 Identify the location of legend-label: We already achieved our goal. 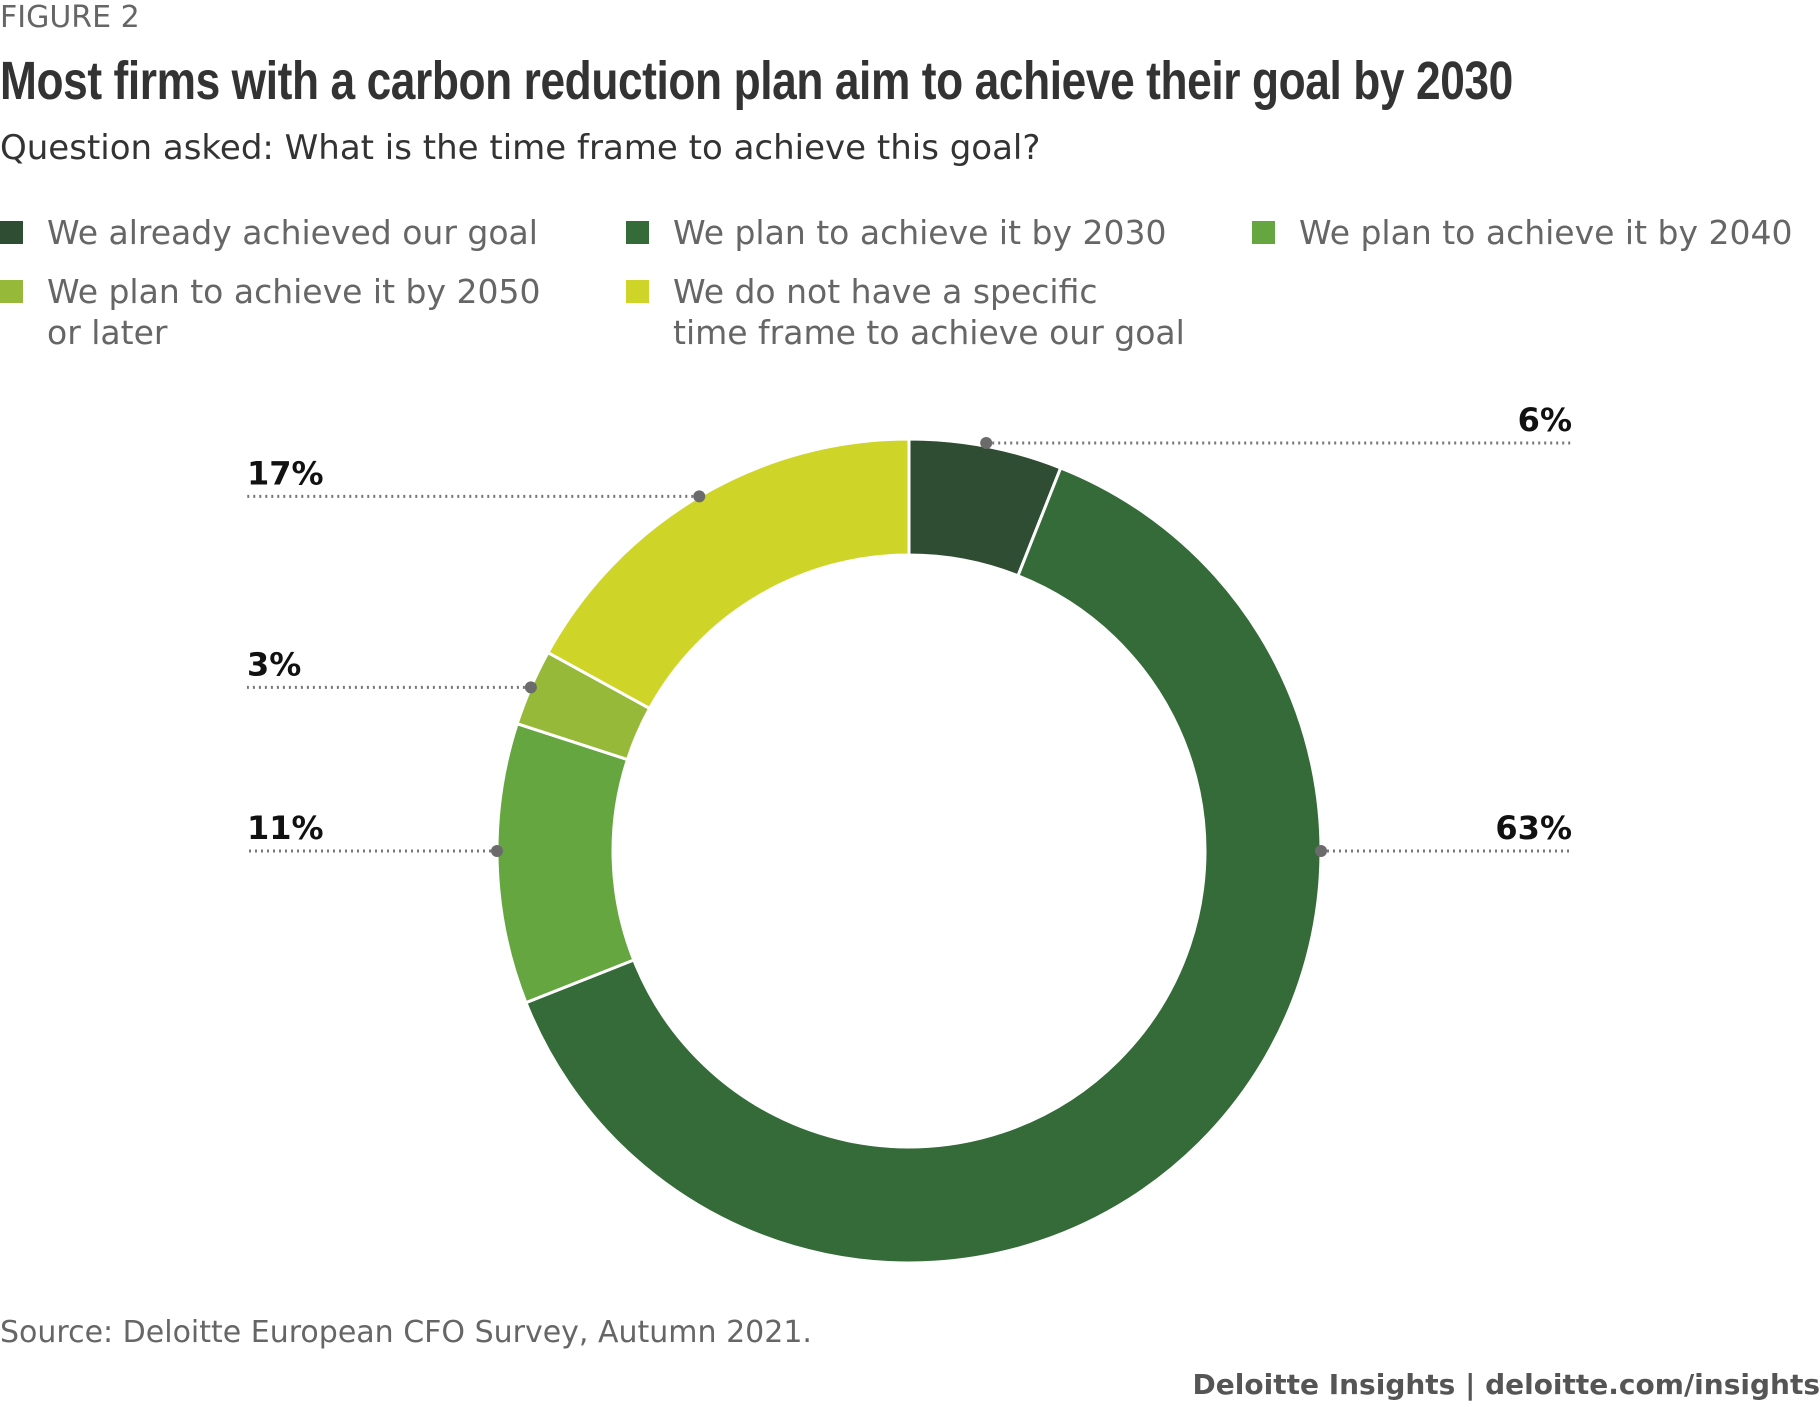
(292, 232).